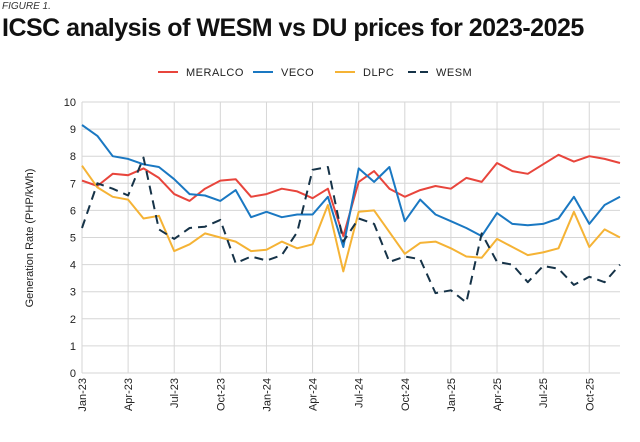 This screenshot has height=442, width=640. Describe the element at coordinates (73, 130) in the screenshot. I see `y-tick-label: 9` at that location.